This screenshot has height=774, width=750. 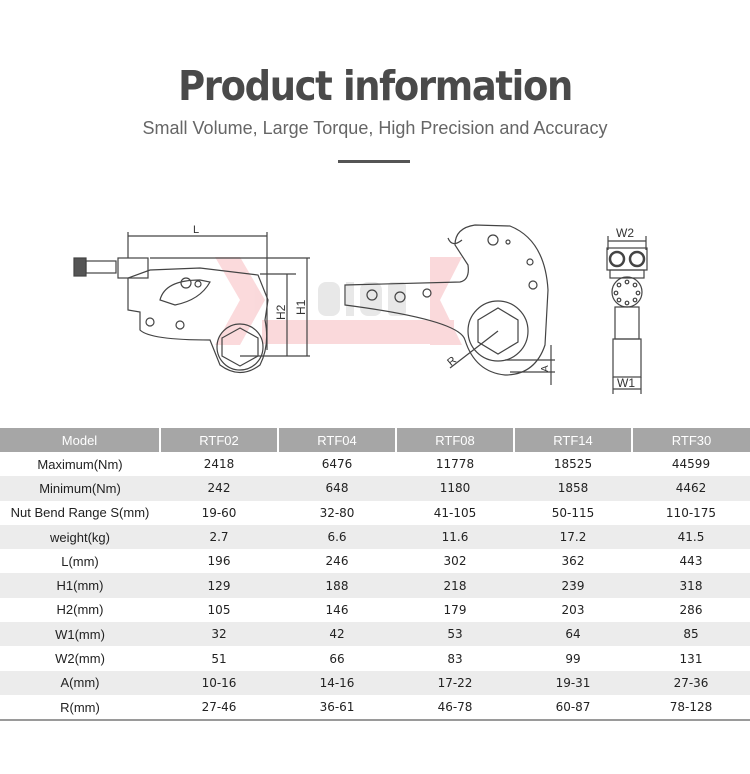 I want to click on dim-label-h2: H2, so click(x=281, y=312).